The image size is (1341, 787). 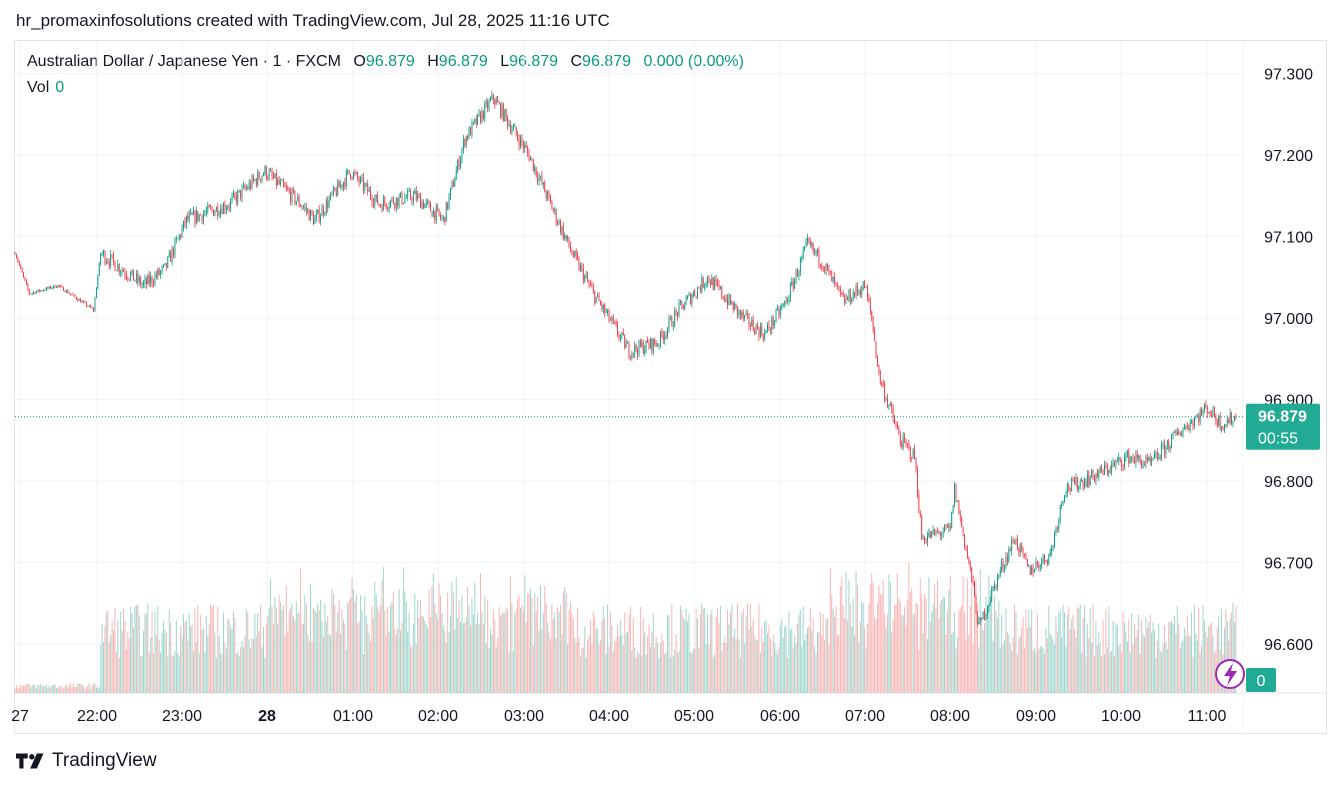 What do you see at coordinates (86, 761) in the screenshot?
I see `brand-footer: TradingView` at bounding box center [86, 761].